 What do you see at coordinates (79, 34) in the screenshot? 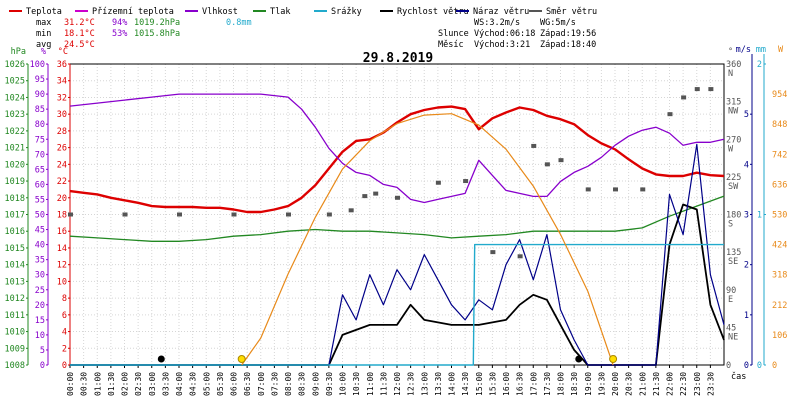
I see `stats-min-temp: 18.1°C` at bounding box center [79, 34].